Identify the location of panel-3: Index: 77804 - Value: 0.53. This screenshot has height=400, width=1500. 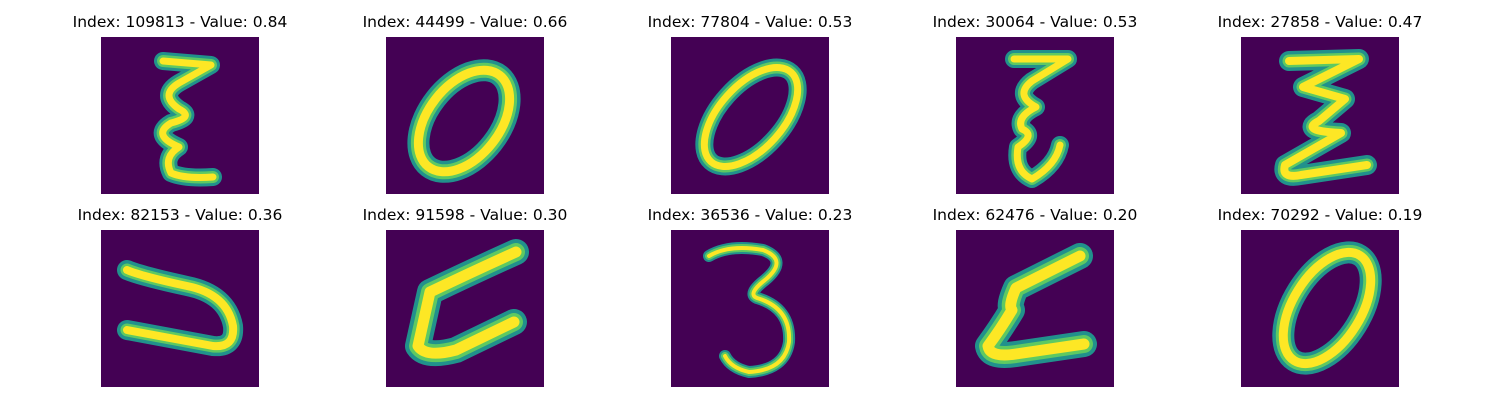
(750, 103).